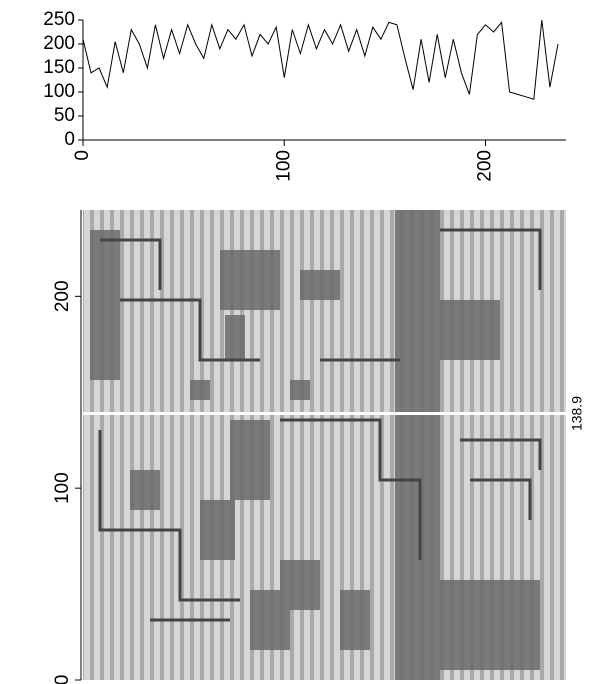  I want to click on y-tick-label: 150, so click(59, 67).